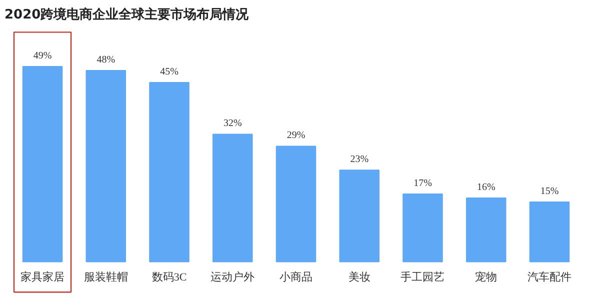 The height and width of the screenshot is (298, 591). Describe the element at coordinates (106, 60) in the screenshot. I see `data-label: 48%` at that location.